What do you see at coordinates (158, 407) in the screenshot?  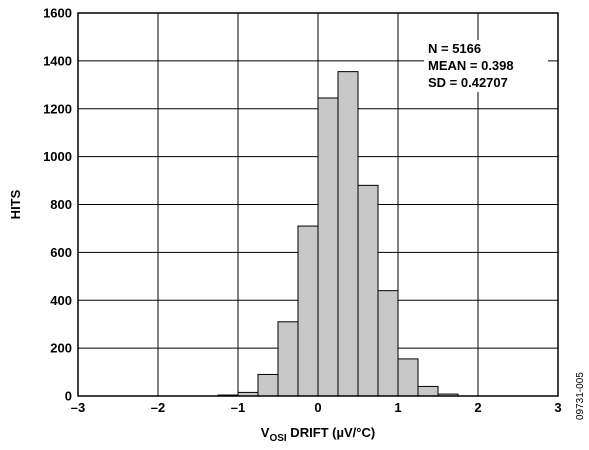 I see `x-tick-label: –2` at bounding box center [158, 407].